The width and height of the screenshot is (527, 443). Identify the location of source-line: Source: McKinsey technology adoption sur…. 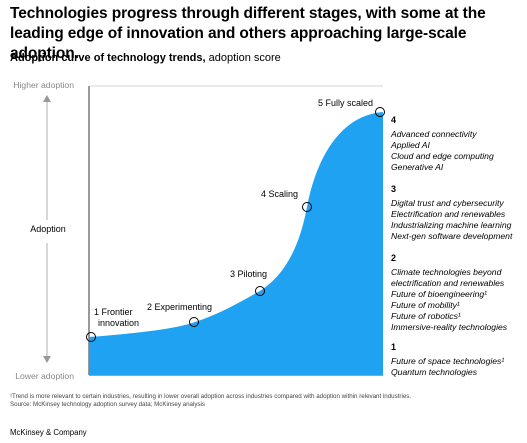
(108, 404).